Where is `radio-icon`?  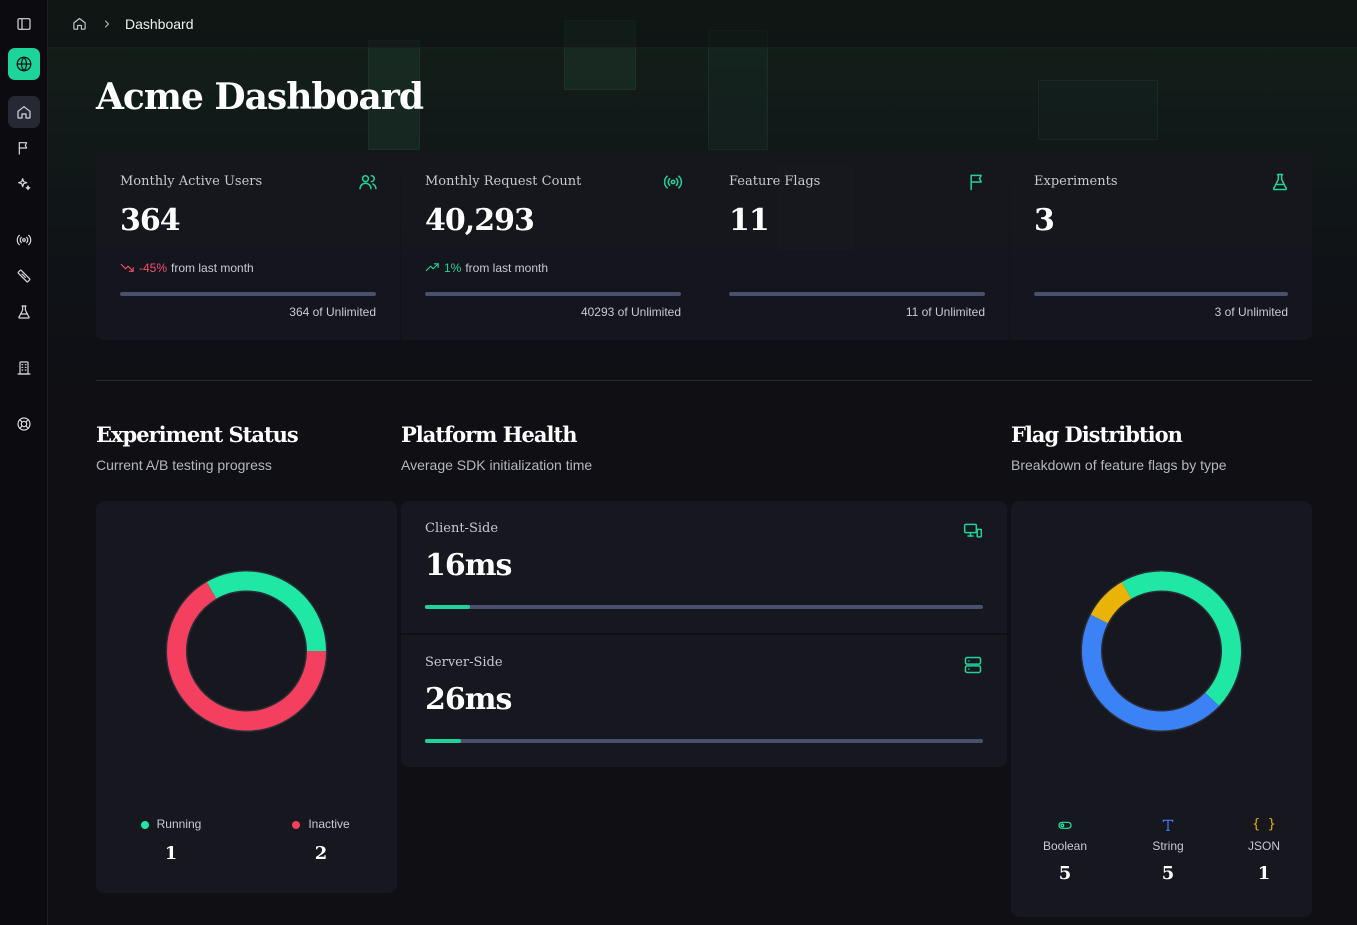 radio-icon is located at coordinates (673, 182).